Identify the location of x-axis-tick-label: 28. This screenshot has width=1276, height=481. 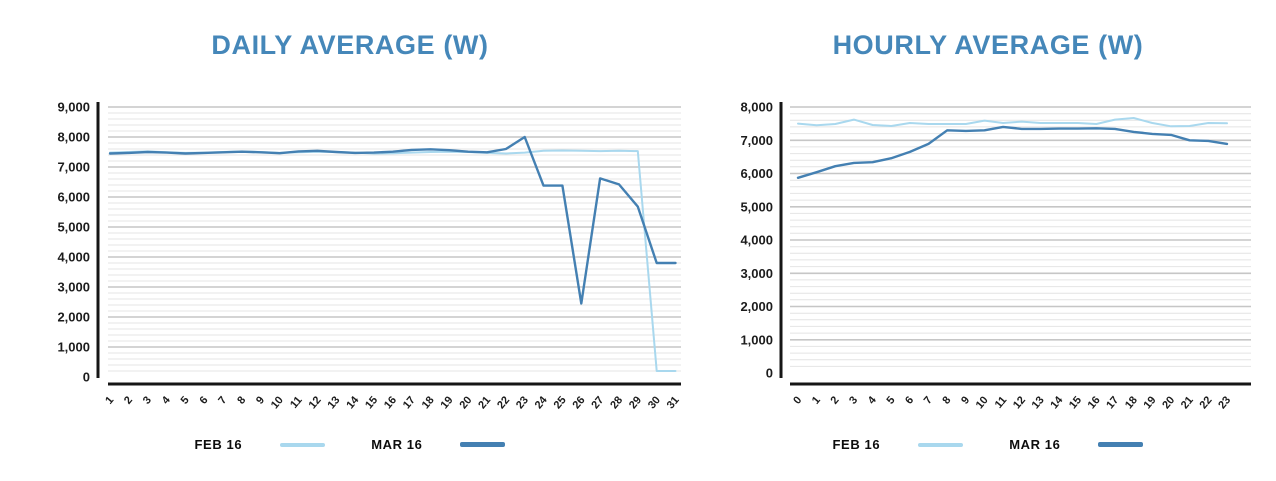
(616, 402).